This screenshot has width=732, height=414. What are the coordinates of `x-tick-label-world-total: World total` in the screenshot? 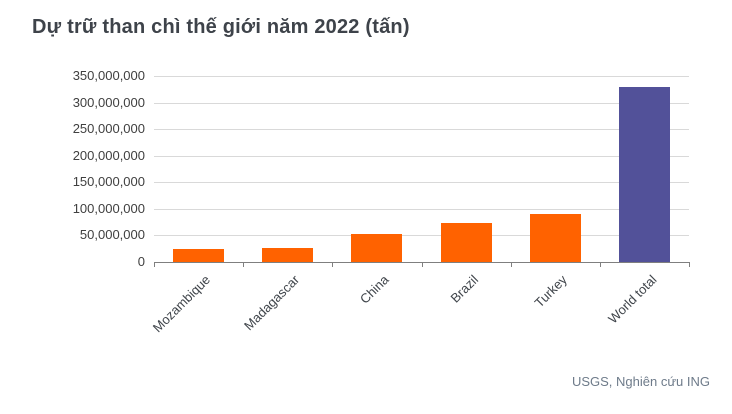 It's located at (632, 299).